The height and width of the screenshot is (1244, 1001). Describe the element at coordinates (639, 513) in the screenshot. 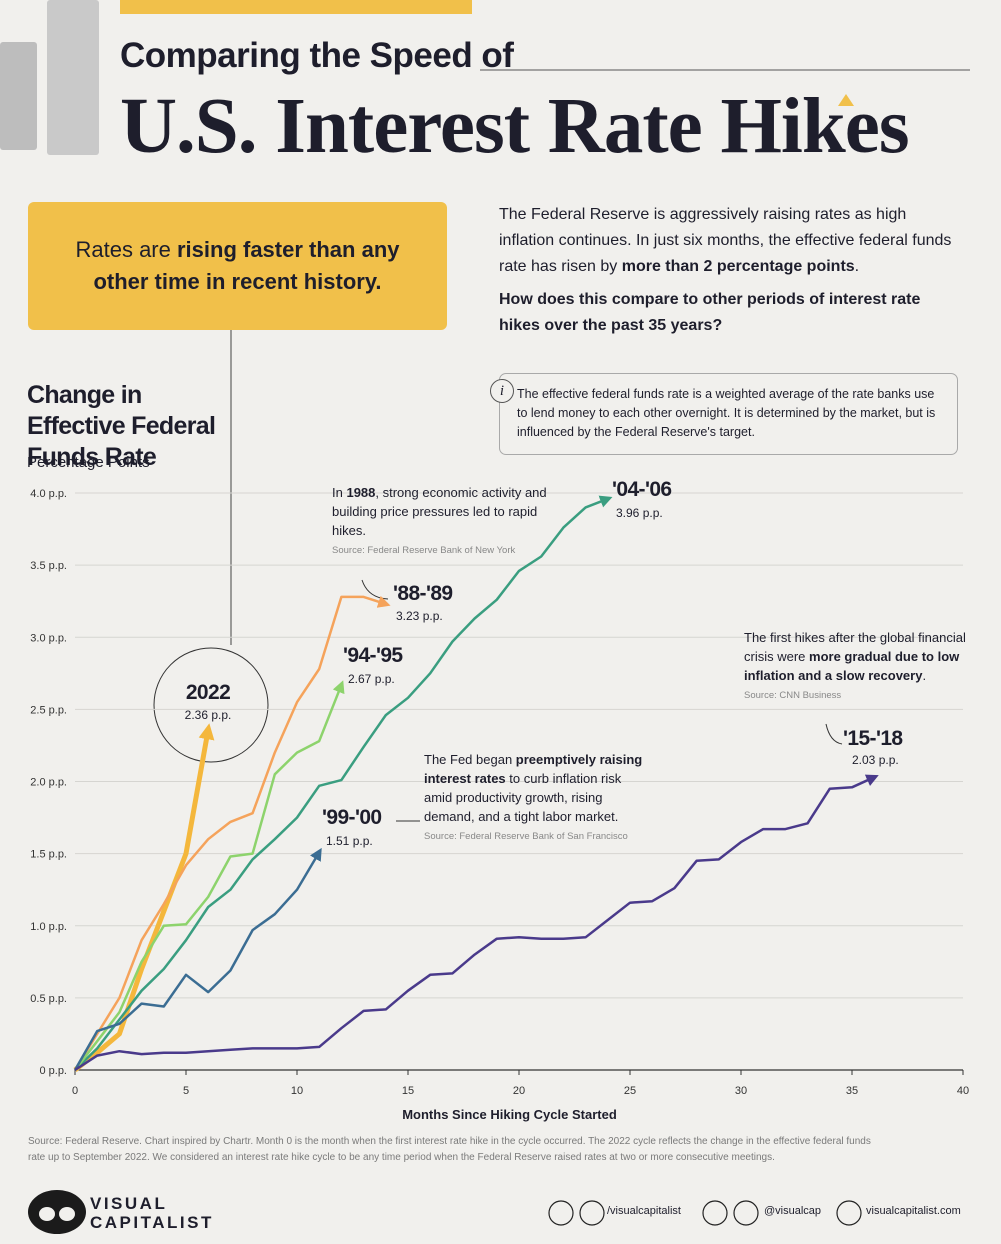

I see `value-label: 3.96 p.p.` at that location.